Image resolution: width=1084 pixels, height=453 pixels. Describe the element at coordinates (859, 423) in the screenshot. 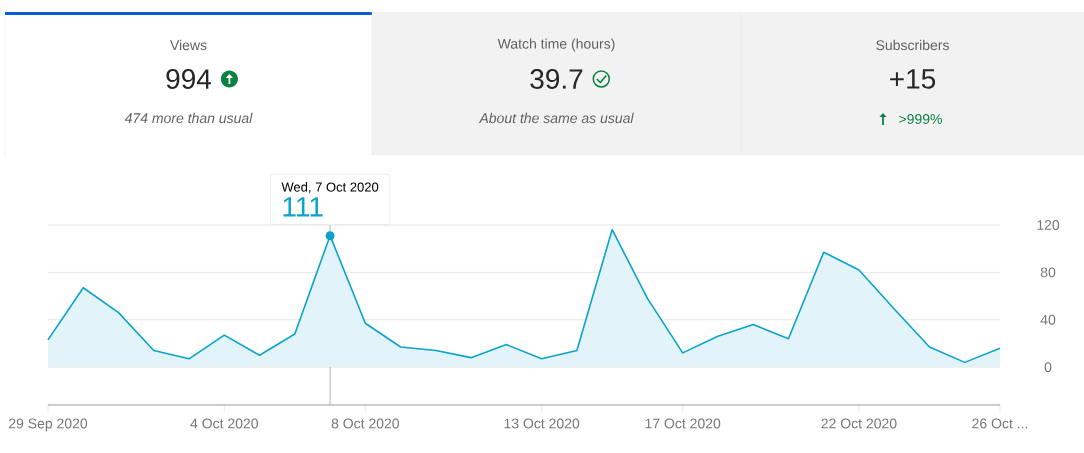

I see `x-tick-label: 22 Oct 2020` at that location.